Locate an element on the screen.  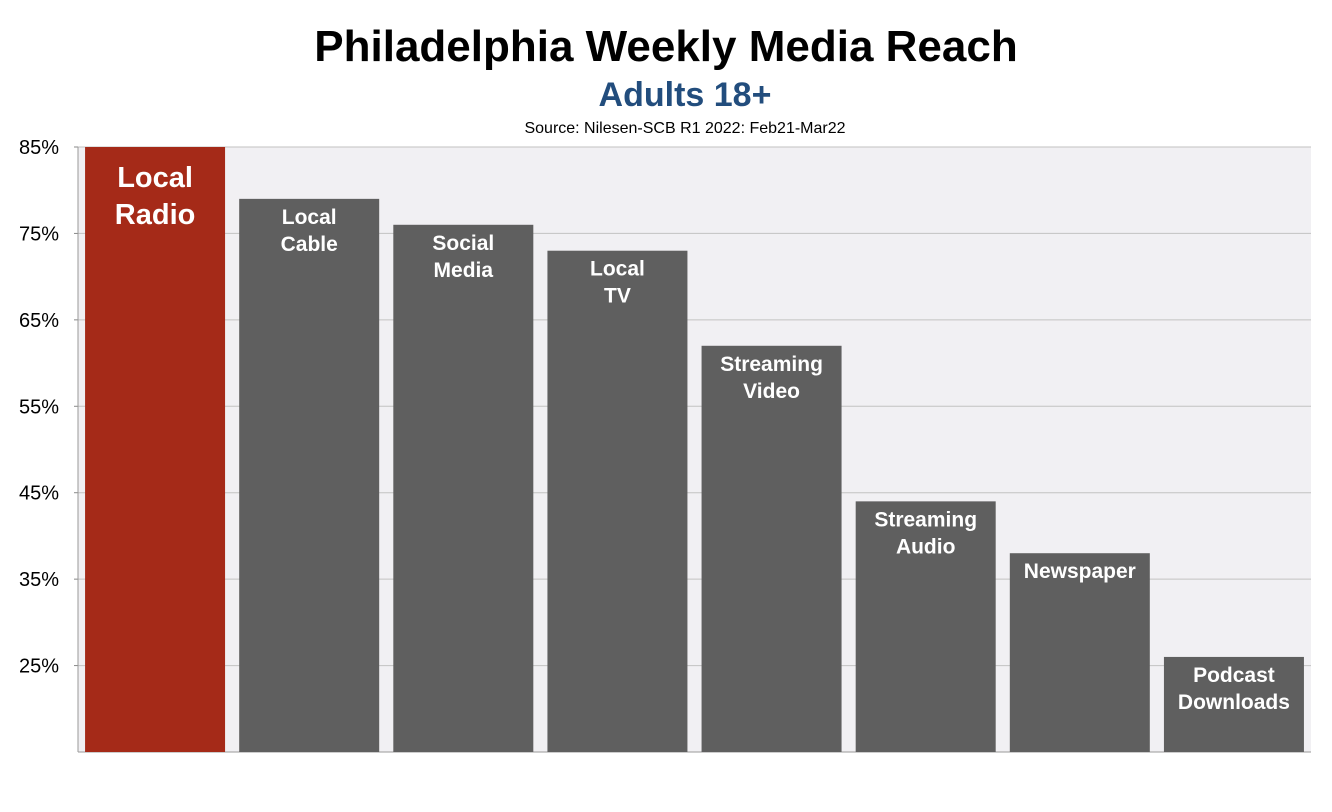
y-tick-label: 55% is located at coordinates (39, 407).